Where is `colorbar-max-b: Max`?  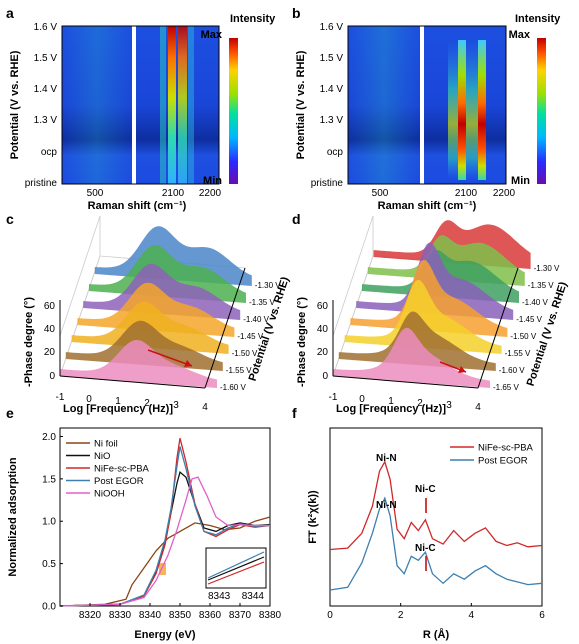
colorbar-max-b: Max is located at coordinates (520, 35).